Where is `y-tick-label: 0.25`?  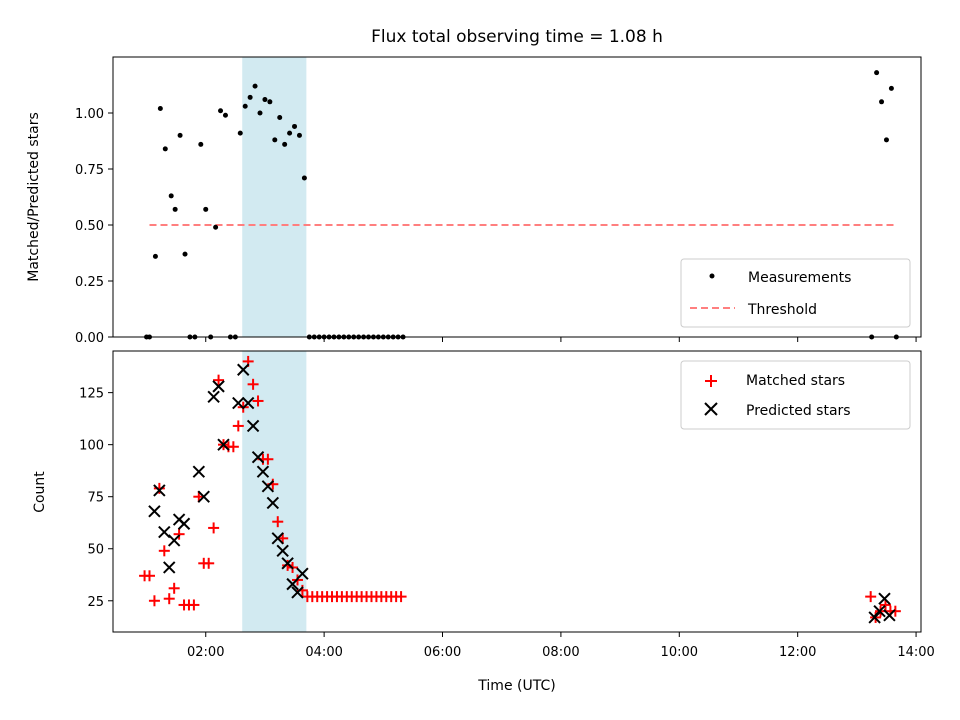 y-tick-label: 0.25 is located at coordinates (89, 282).